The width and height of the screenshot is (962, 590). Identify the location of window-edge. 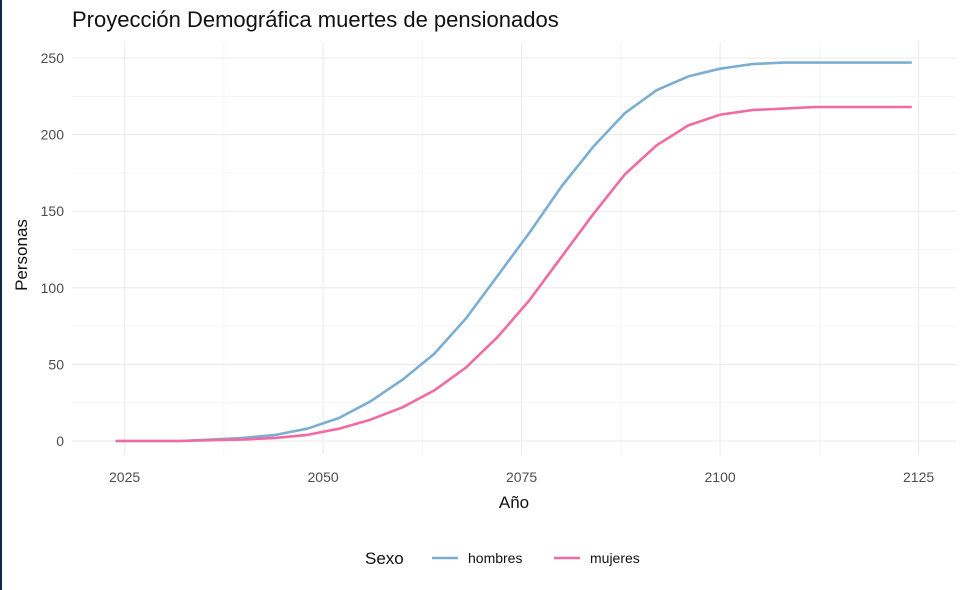
(1, 295).